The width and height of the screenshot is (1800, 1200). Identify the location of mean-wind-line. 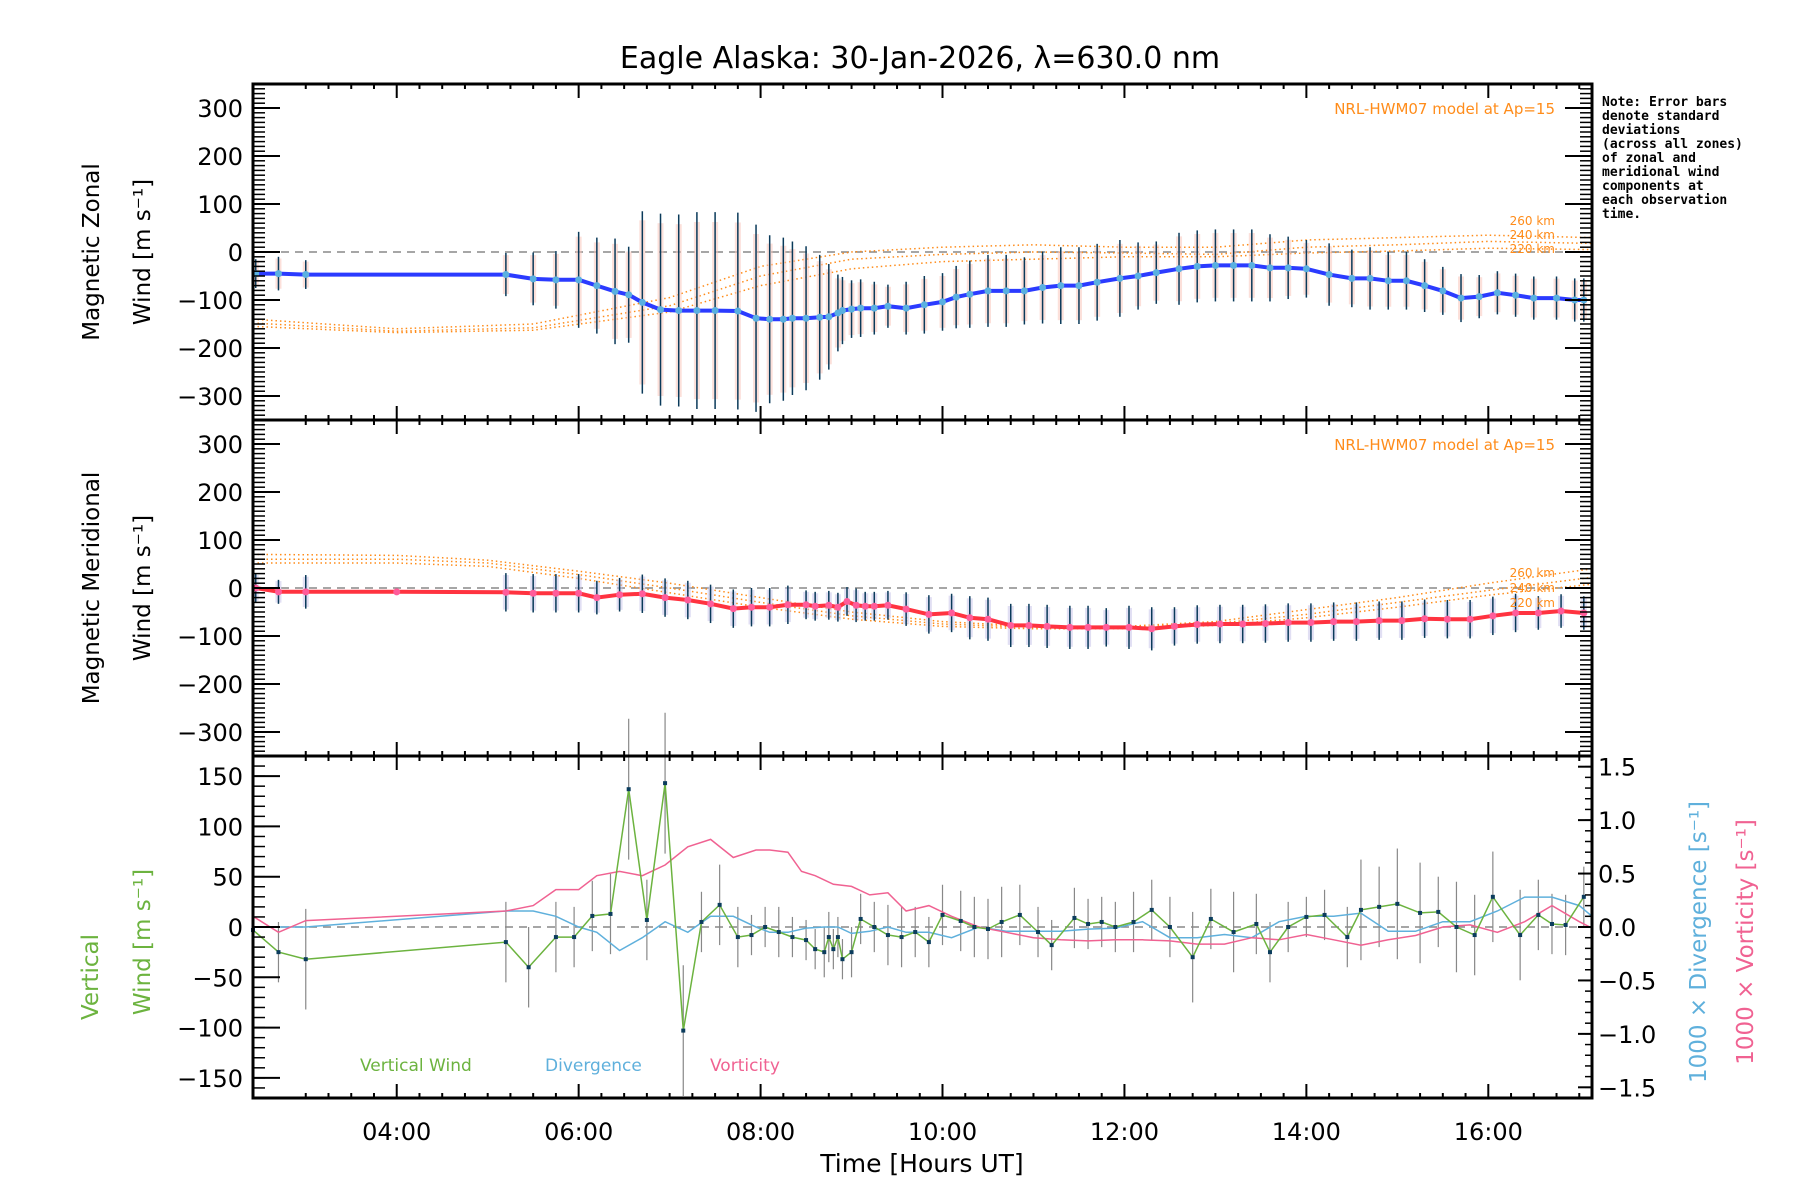
(919, 292).